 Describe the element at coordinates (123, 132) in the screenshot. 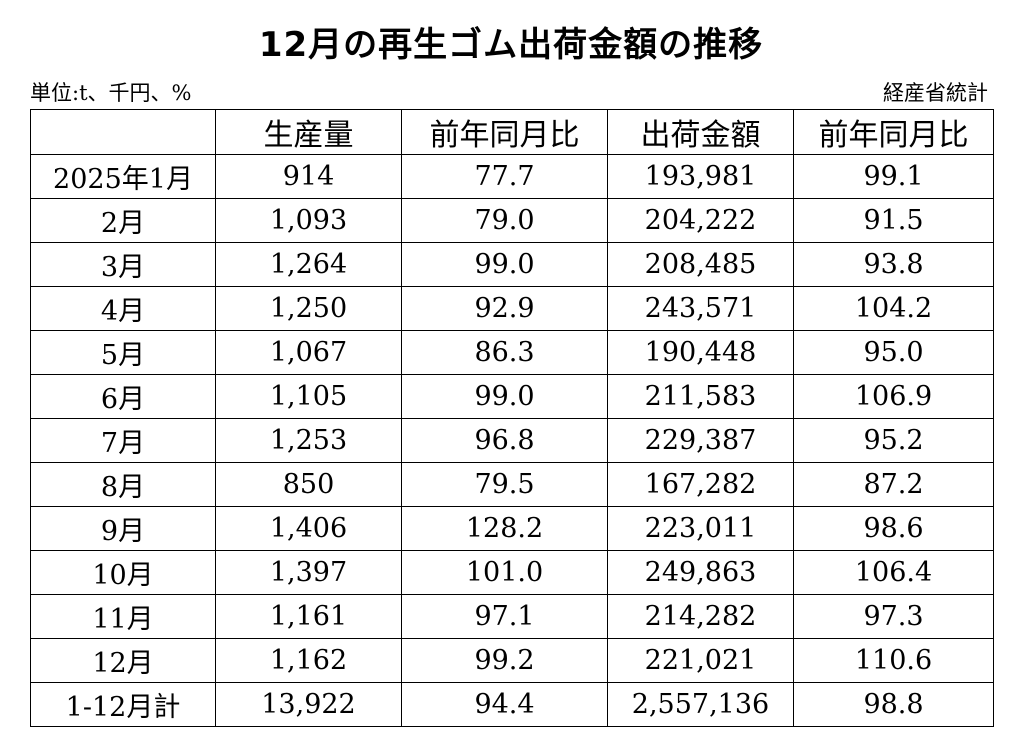

I see `header-cell-period` at that location.